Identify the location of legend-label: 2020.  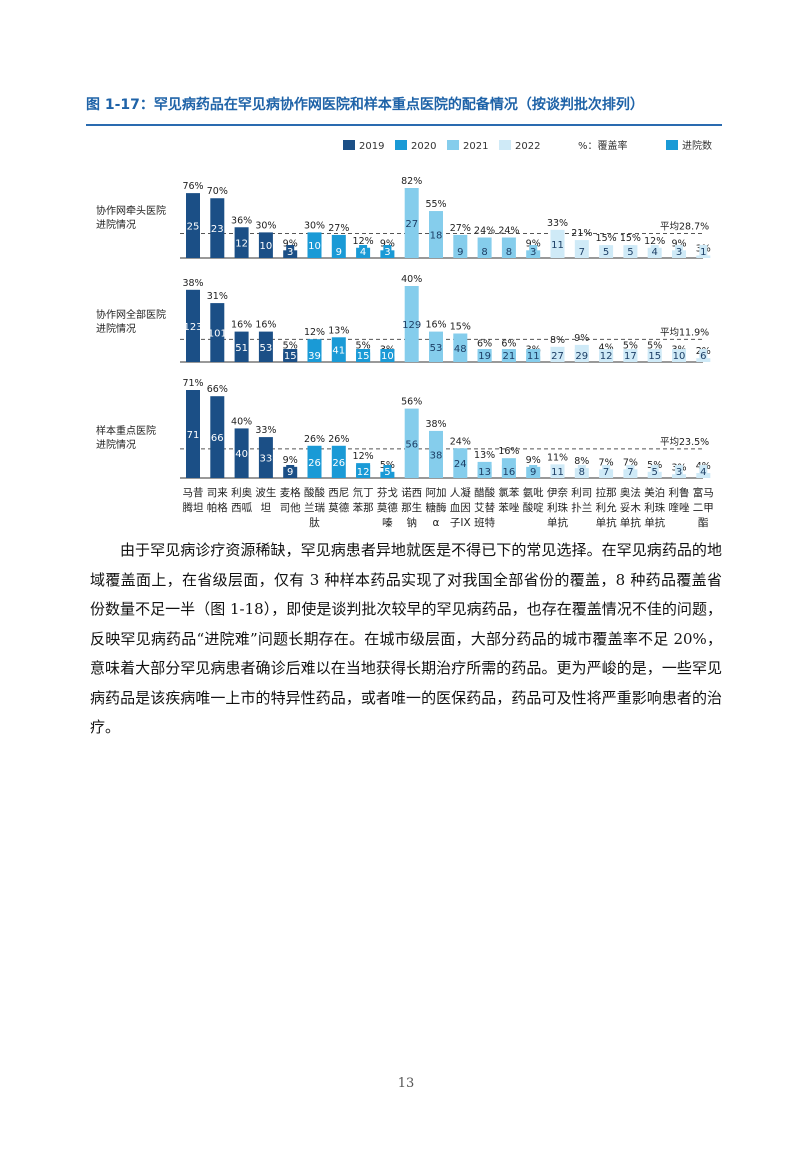
(423, 146).